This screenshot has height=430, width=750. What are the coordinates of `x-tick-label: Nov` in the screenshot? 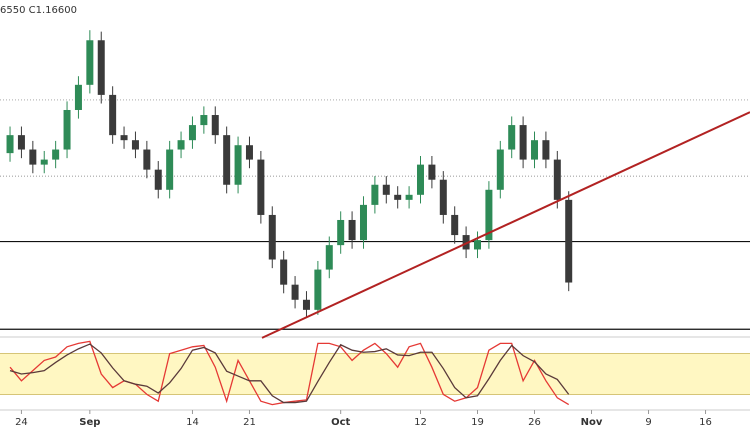 It's located at (592, 422).